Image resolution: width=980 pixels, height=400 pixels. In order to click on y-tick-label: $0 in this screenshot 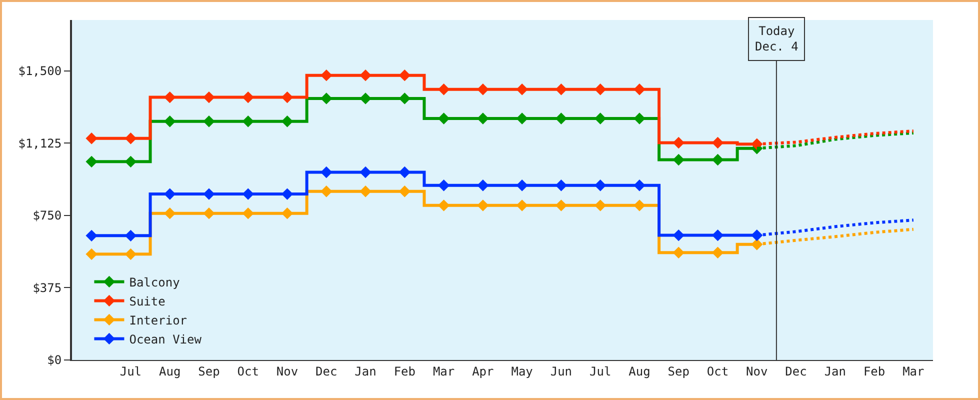, I will do `click(54, 360)`.